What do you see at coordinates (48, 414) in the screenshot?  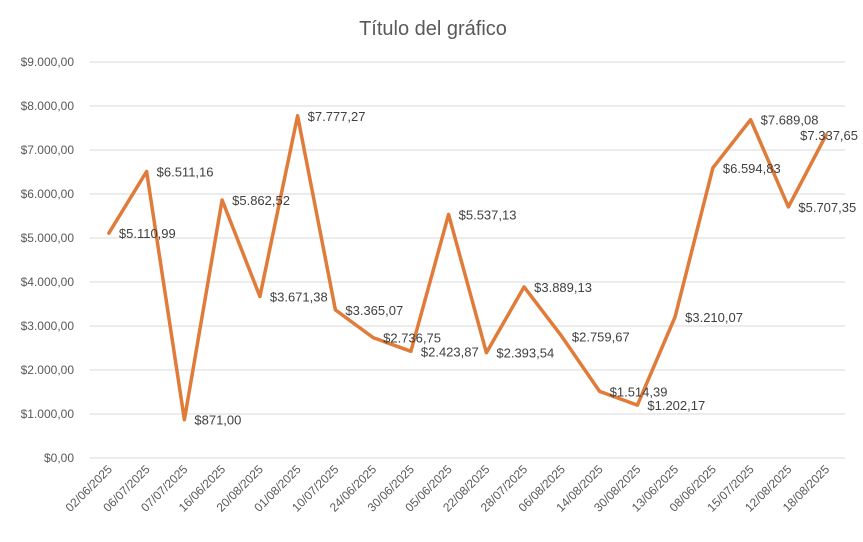 I see `y-tick-label: $1.000,00` at bounding box center [48, 414].